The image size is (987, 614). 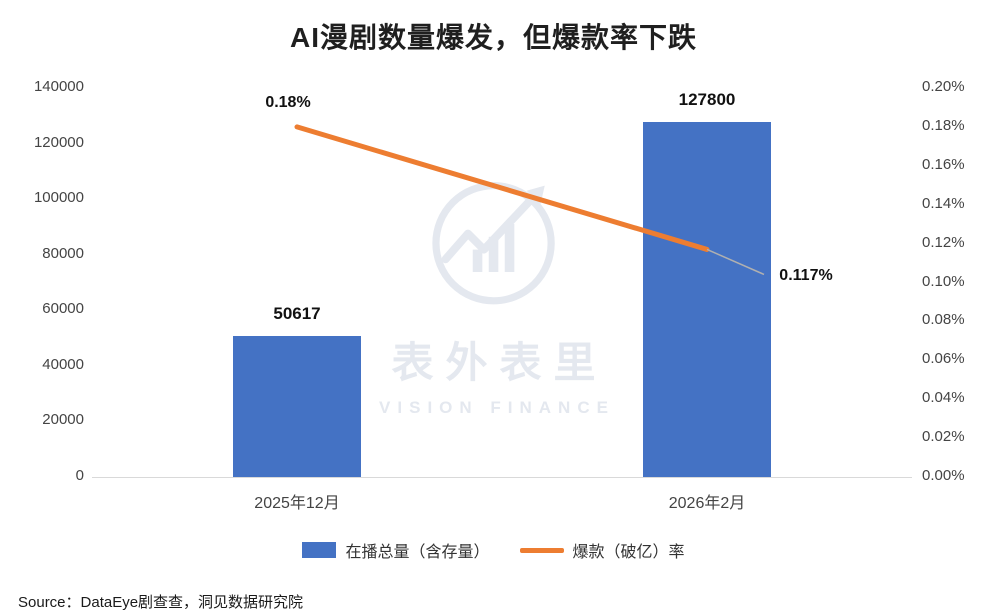 I want to click on rate-line-path, so click(x=502, y=188).